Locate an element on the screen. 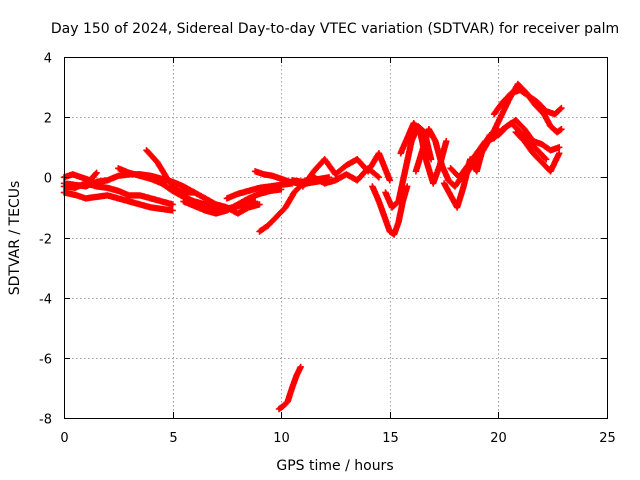 The image size is (640, 480). x-tick-label: 10 is located at coordinates (281, 438).